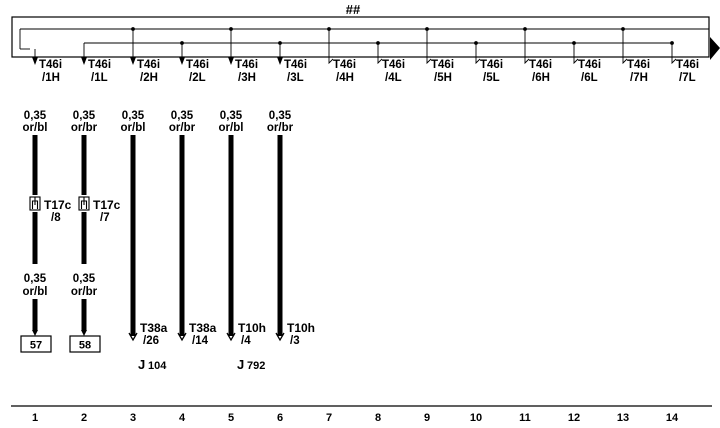 This screenshot has height=428, width=720. What do you see at coordinates (133, 418) in the screenshot?
I see `column-number: 3` at bounding box center [133, 418].